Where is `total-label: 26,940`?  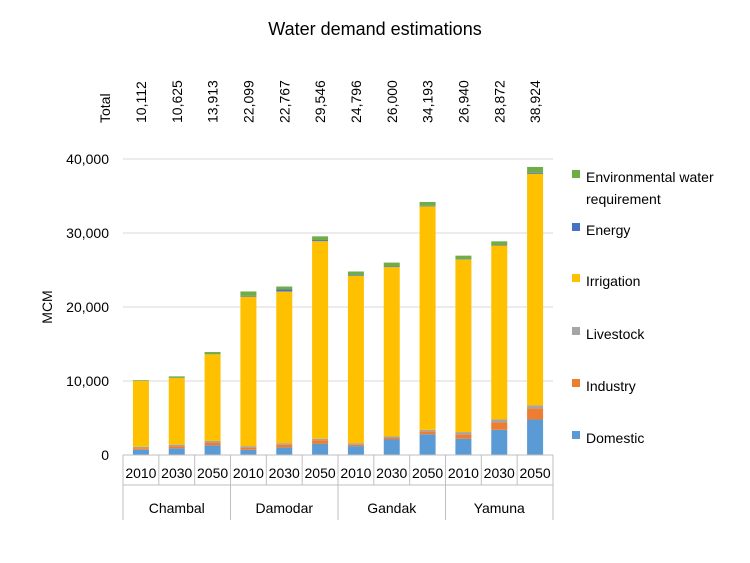
total-label: 26,940 is located at coordinates (463, 101).